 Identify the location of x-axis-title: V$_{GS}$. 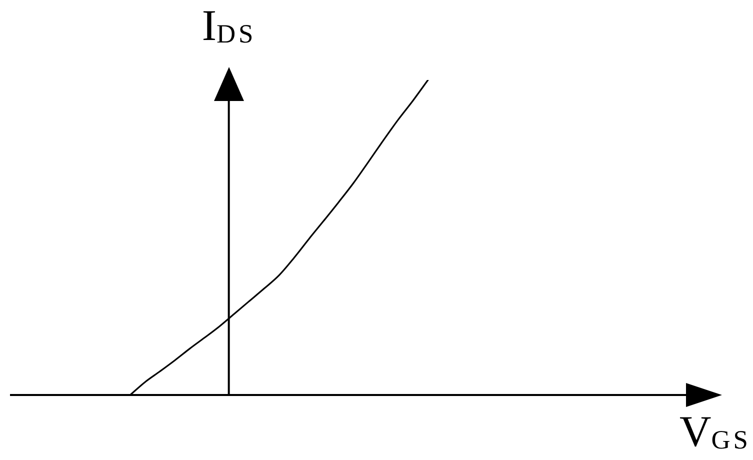
(715, 431).